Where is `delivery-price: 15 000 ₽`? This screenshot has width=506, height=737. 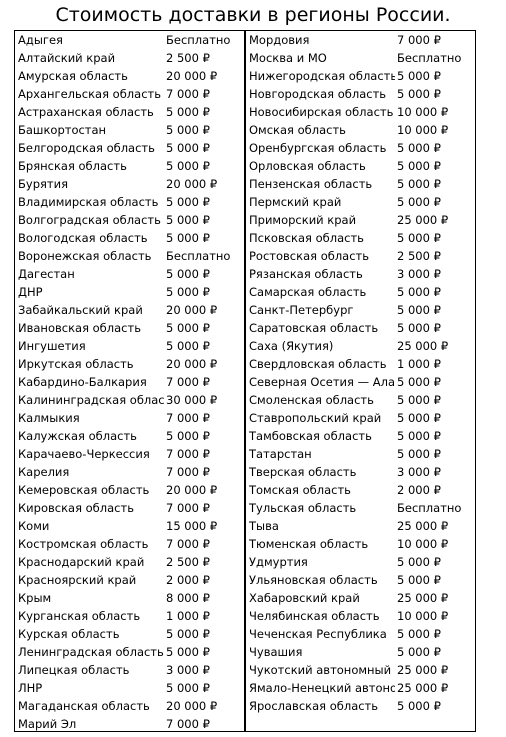 delivery-price: 15 000 ₽ is located at coordinates (192, 526).